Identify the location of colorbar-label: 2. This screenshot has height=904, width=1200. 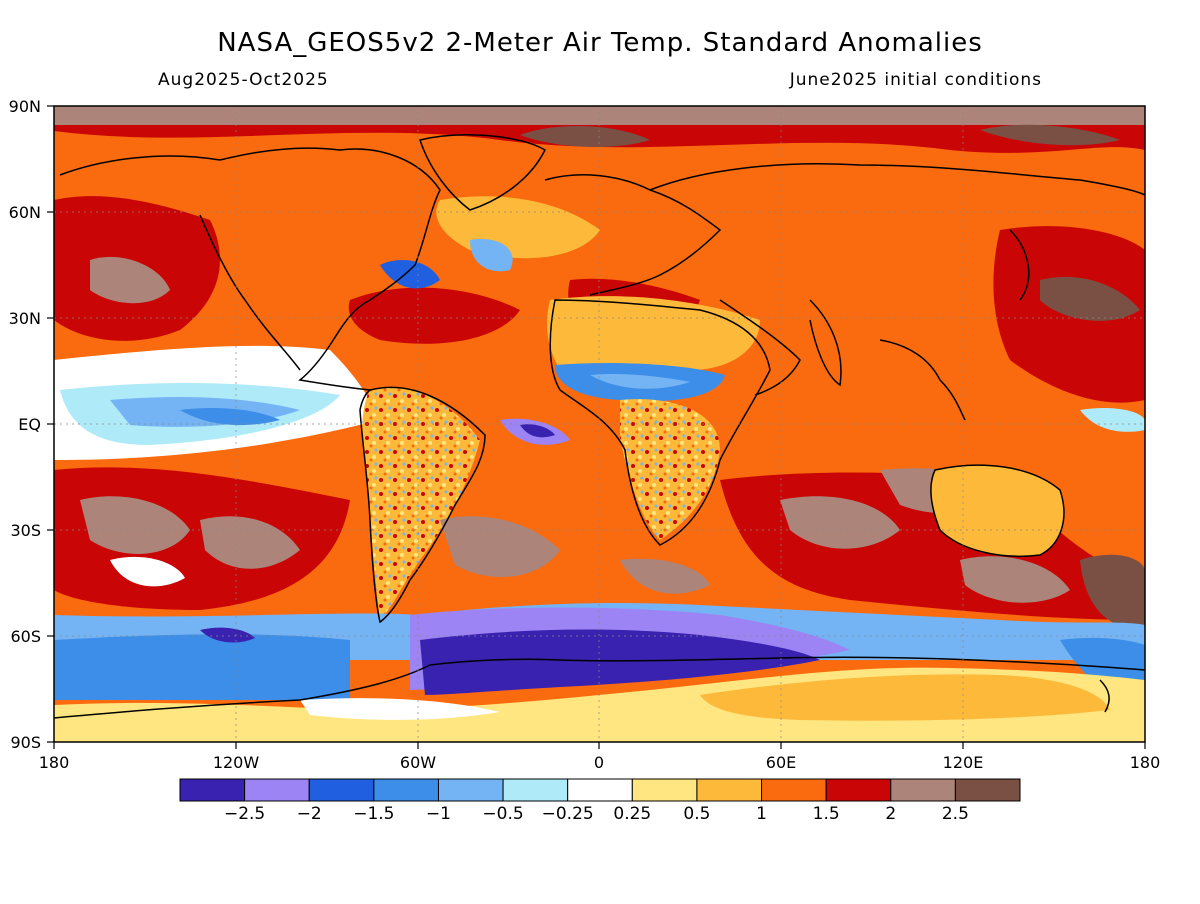
(890, 814).